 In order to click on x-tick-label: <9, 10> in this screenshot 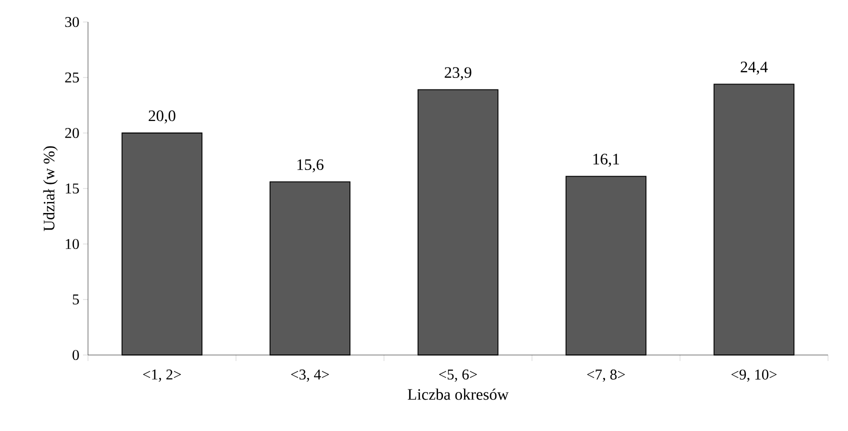, I will do `click(754, 376)`.